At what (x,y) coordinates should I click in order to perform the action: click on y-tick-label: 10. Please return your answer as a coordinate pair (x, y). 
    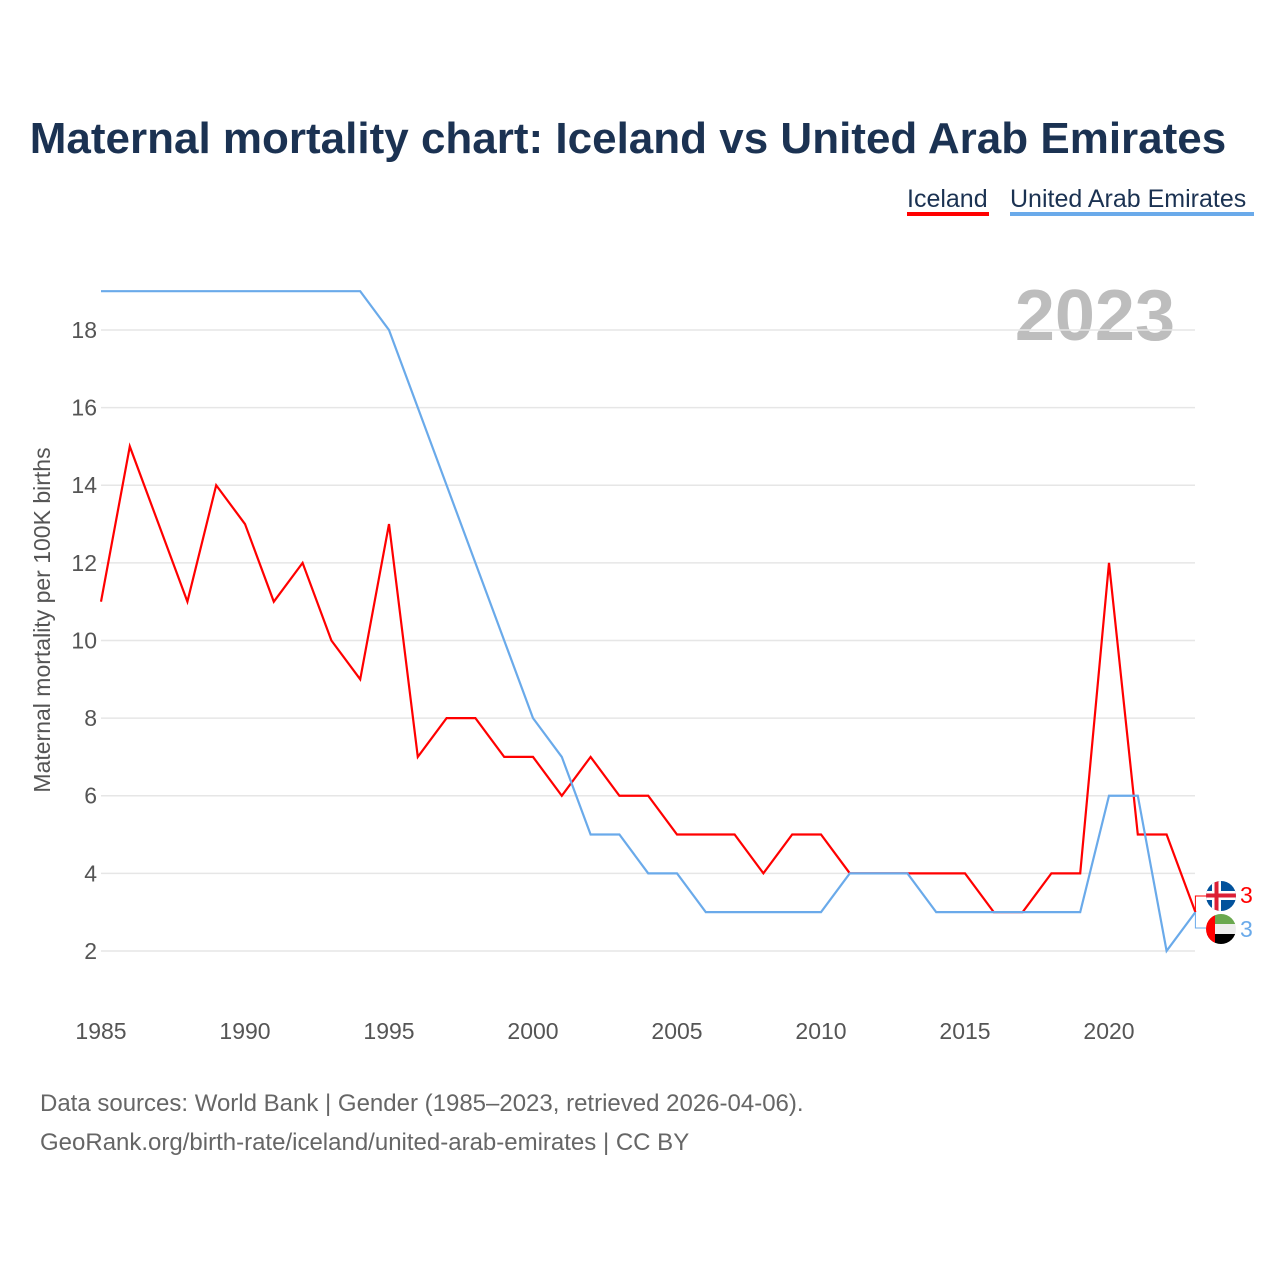
    Looking at the image, I should click on (84, 640).